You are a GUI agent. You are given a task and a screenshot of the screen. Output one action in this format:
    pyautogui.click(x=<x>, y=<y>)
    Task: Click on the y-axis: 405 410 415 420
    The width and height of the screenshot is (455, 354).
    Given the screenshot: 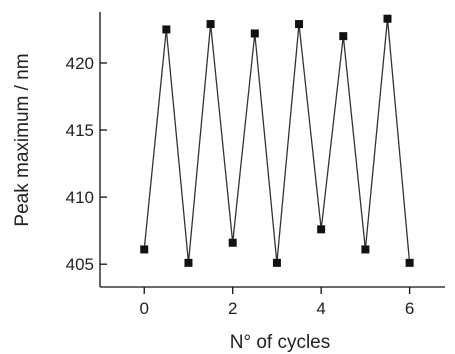 What is the action you would take?
    pyautogui.click(x=86, y=149)
    